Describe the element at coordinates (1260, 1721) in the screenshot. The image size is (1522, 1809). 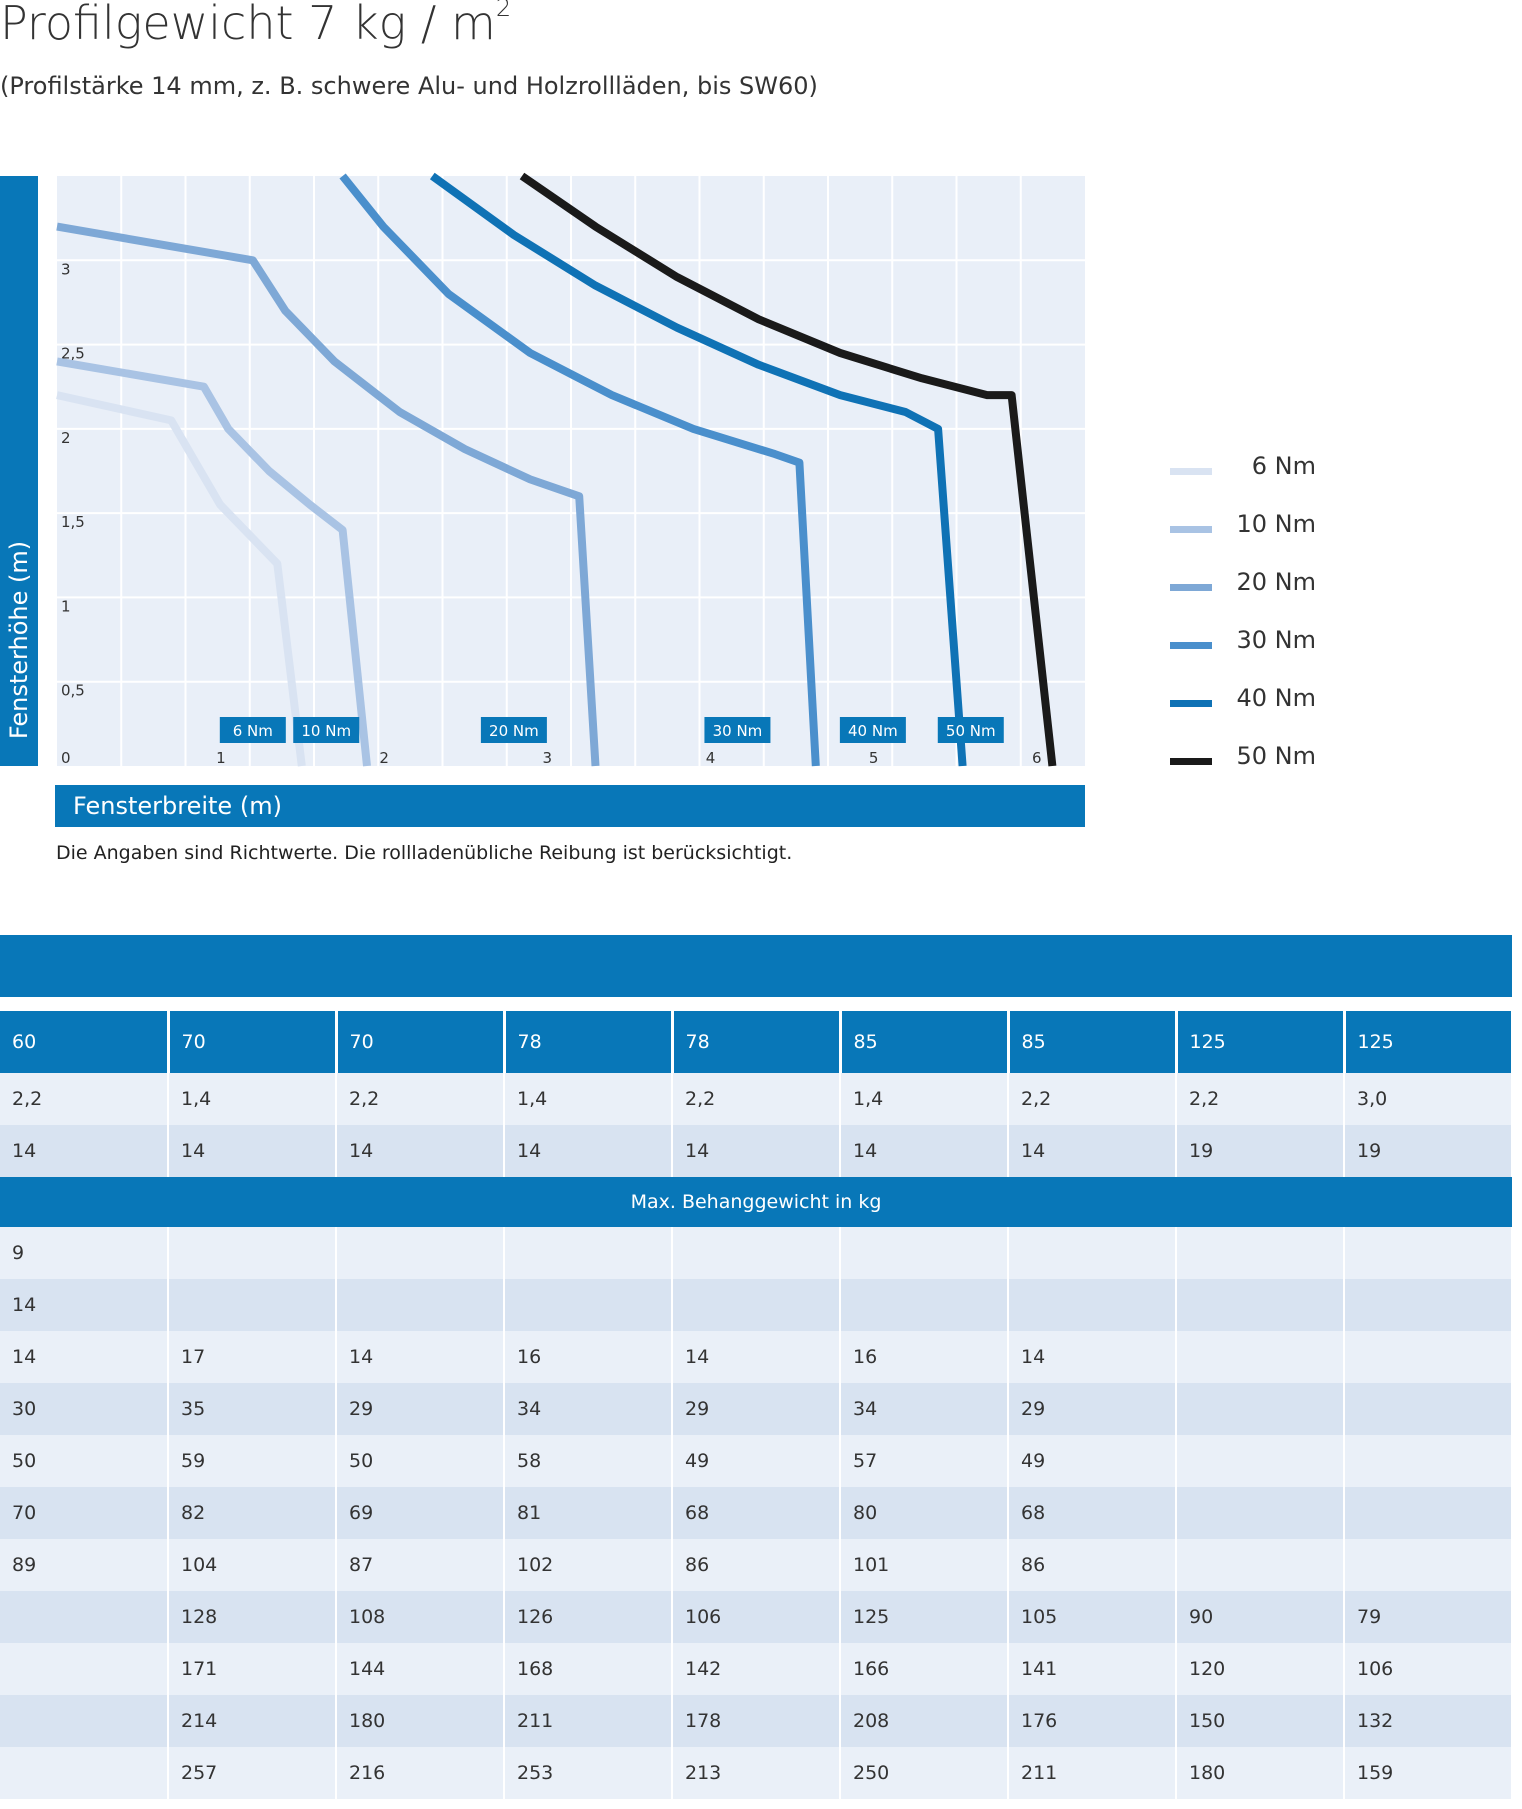
I see `table-cell: 150` at that location.